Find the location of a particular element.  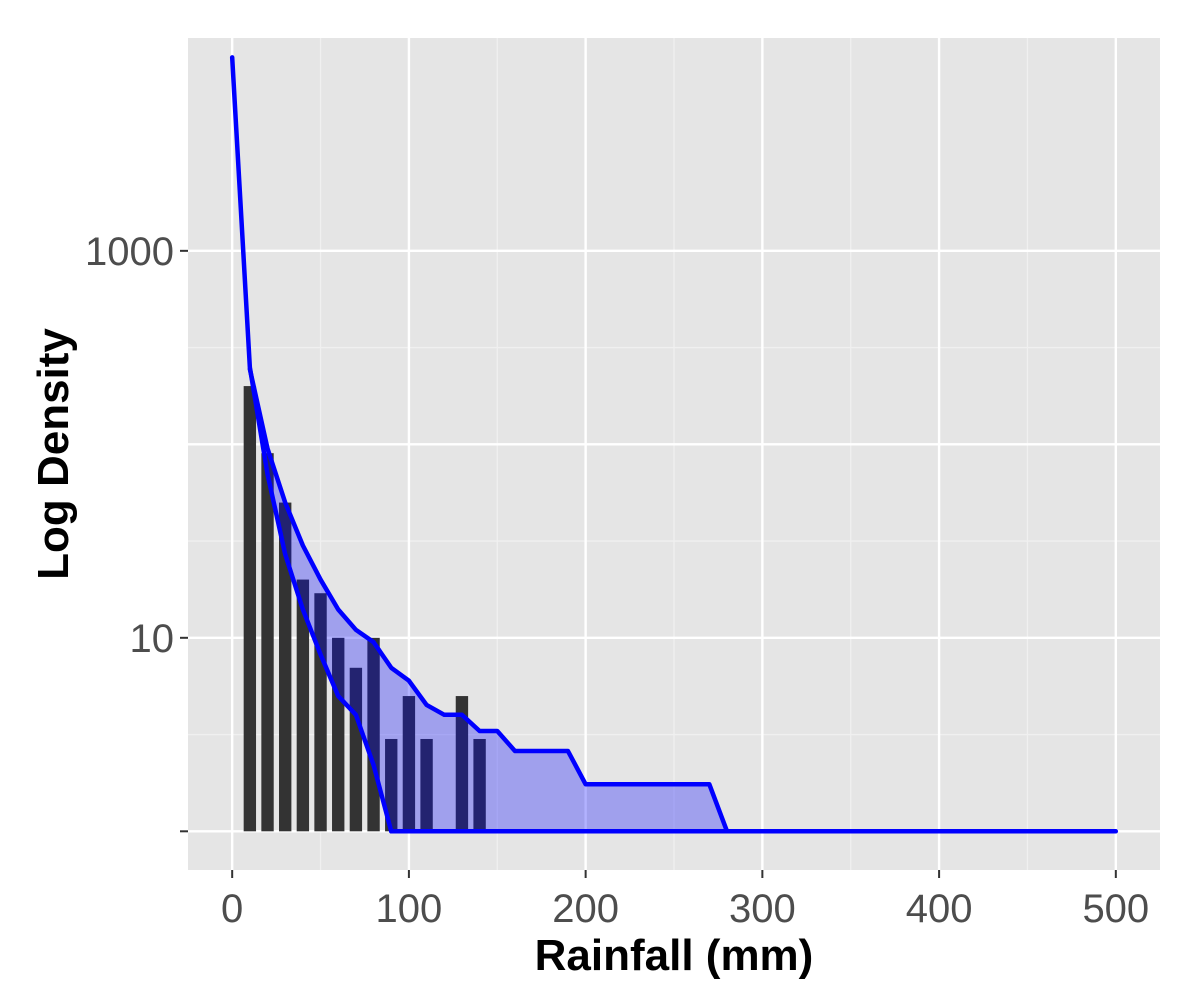

y-tick-label: 10 is located at coordinates (152, 639).